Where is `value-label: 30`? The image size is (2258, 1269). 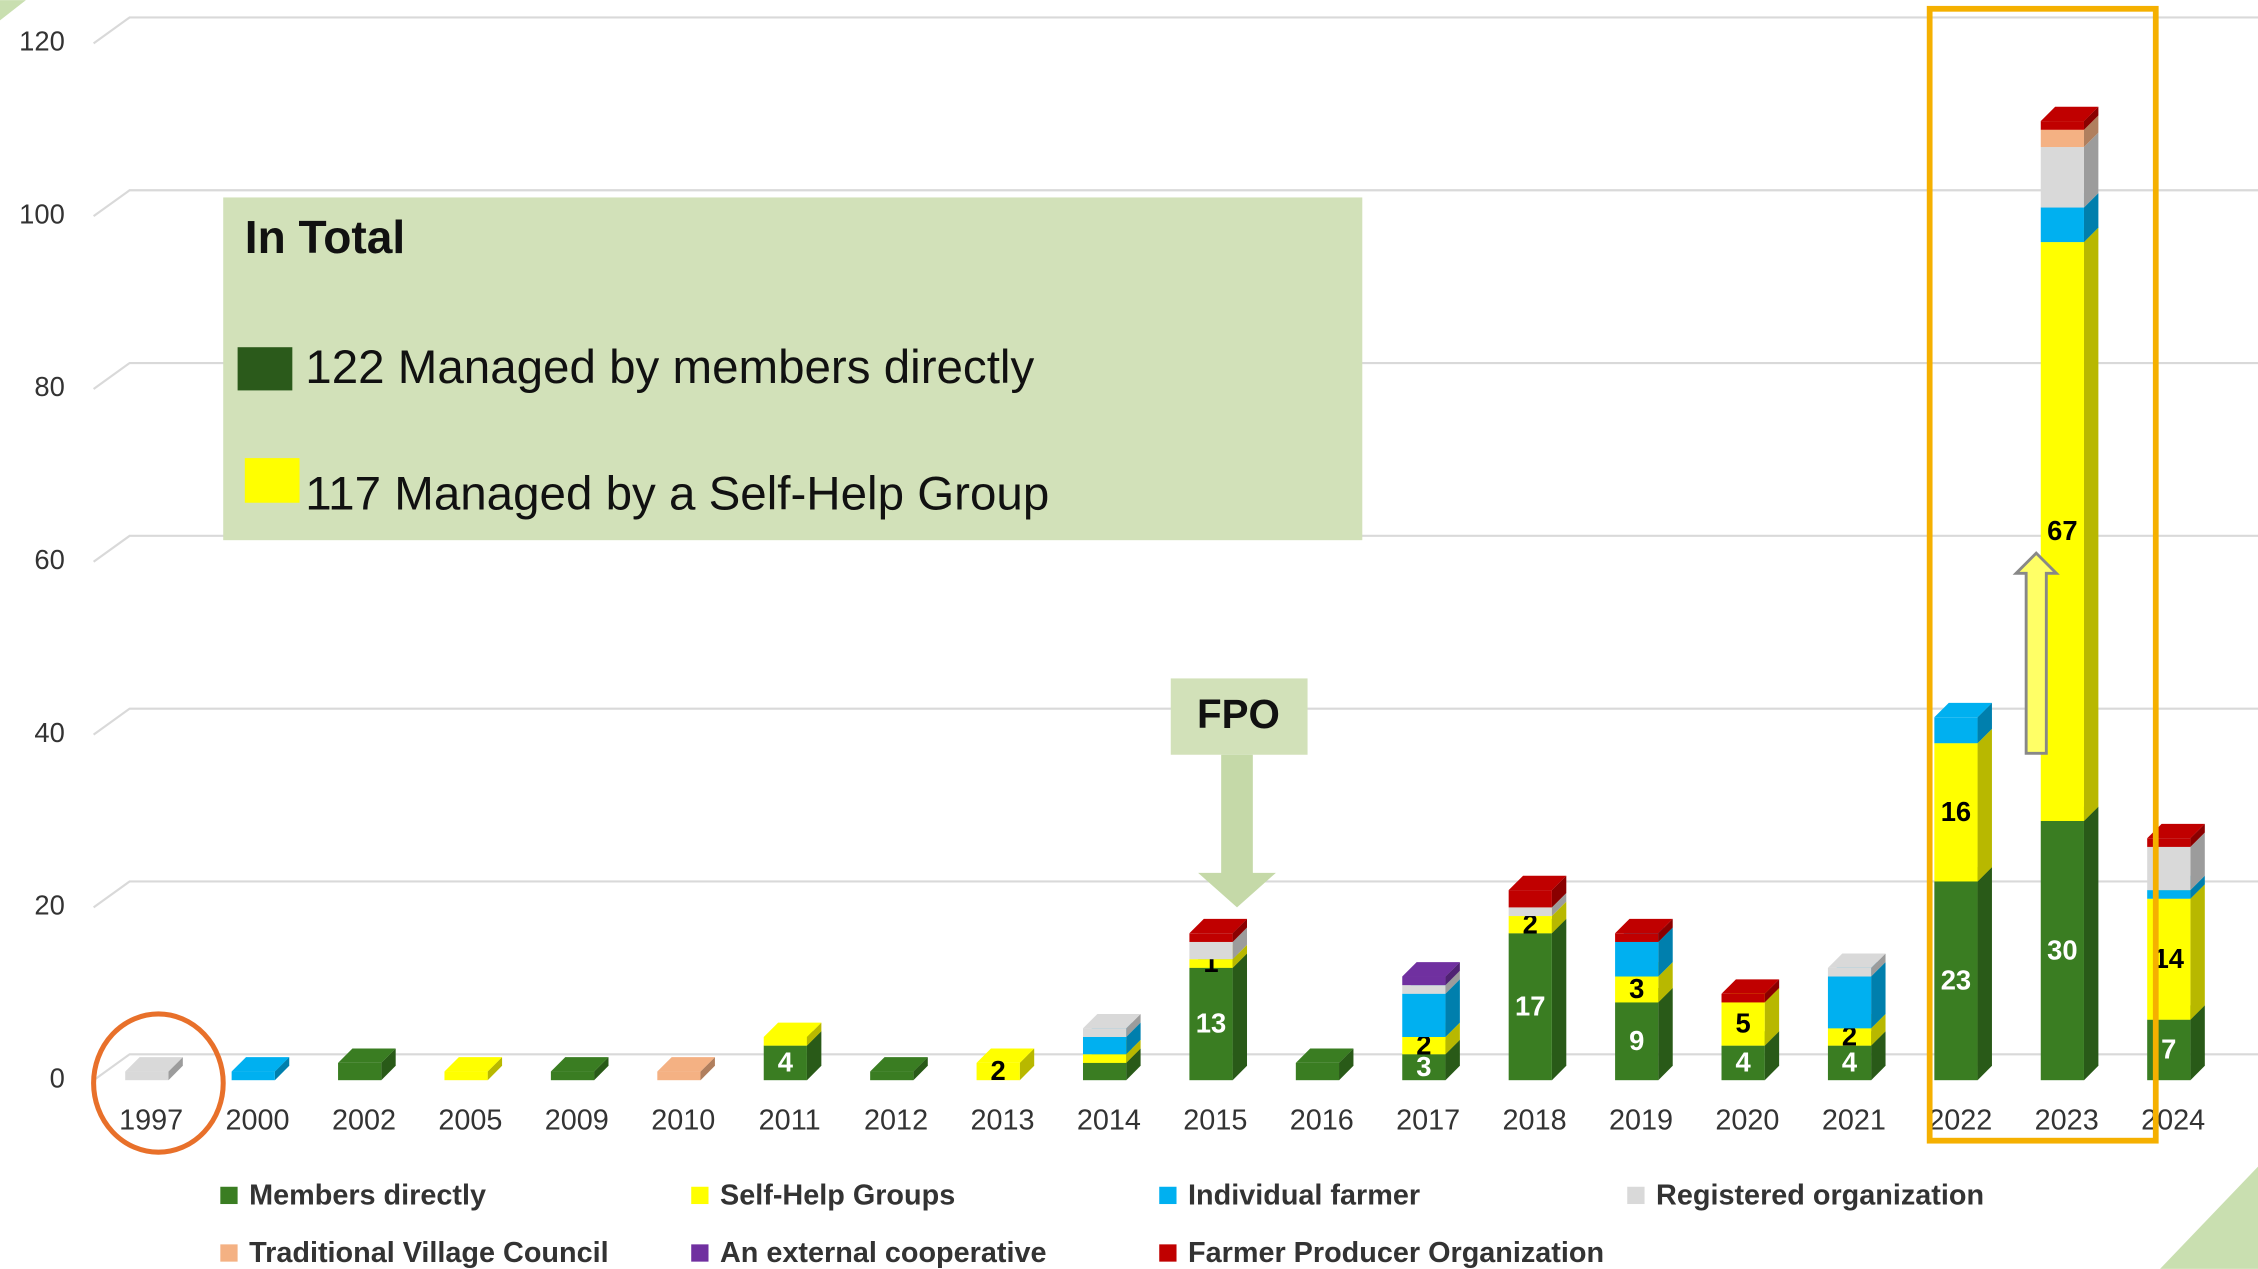
value-label: 30 is located at coordinates (2062, 949).